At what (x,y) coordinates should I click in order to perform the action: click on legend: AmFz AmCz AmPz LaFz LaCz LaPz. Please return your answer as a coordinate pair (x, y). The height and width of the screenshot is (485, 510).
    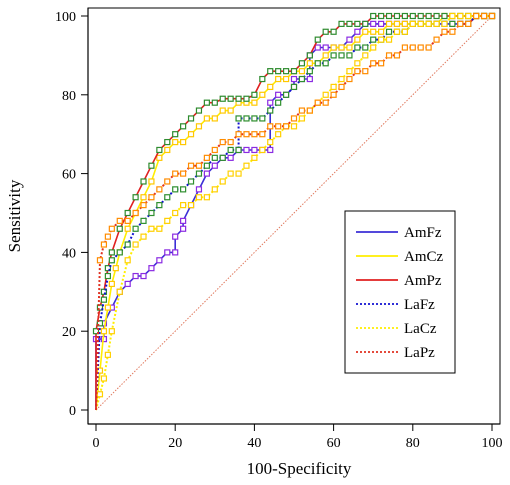
    Looking at the image, I should click on (400, 292).